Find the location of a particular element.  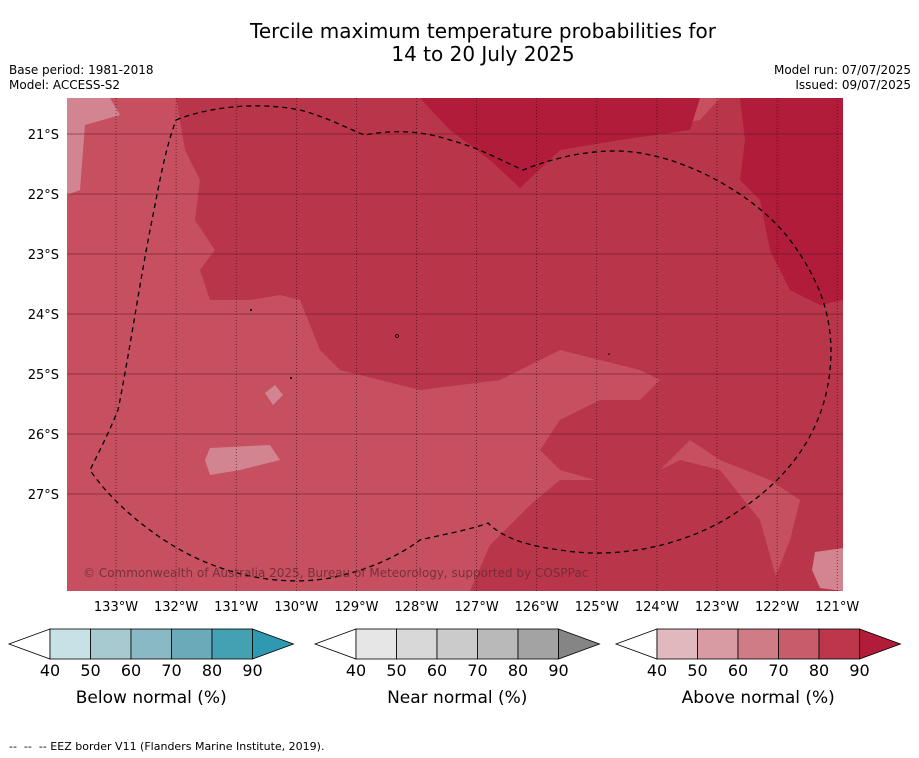

band-60-70-west is located at coordinates (93, 146).